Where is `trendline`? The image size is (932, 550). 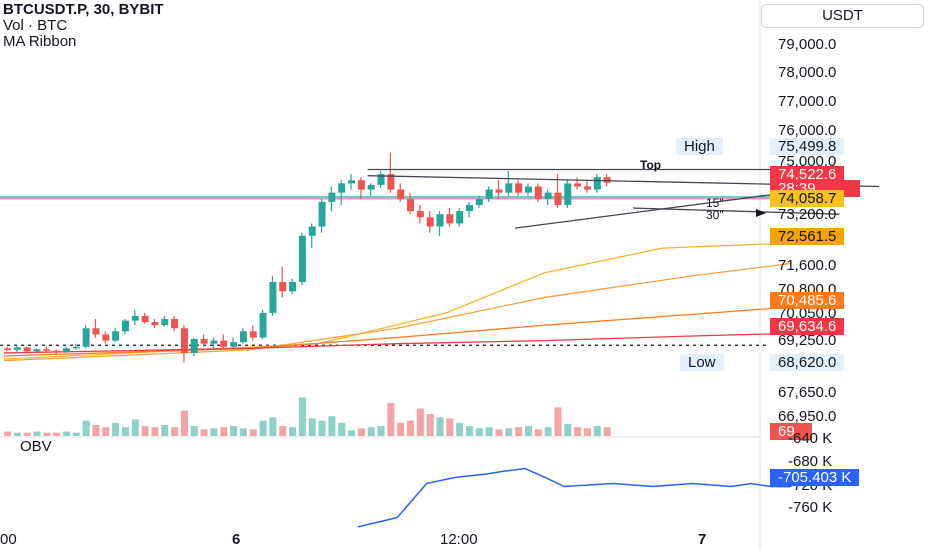 trendline is located at coordinates (736, 211).